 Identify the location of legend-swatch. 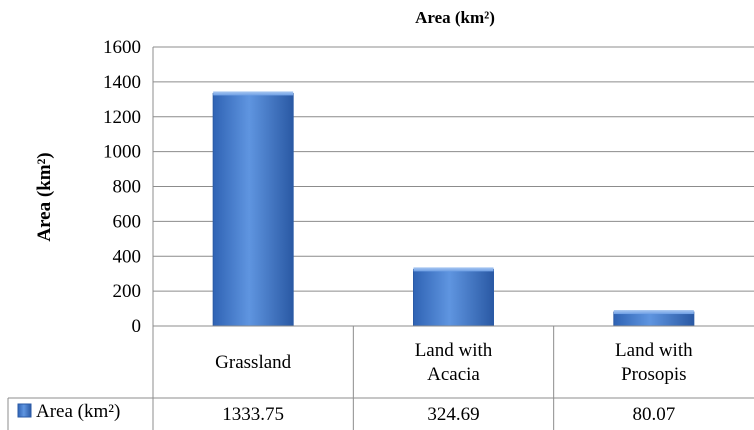
(24, 410).